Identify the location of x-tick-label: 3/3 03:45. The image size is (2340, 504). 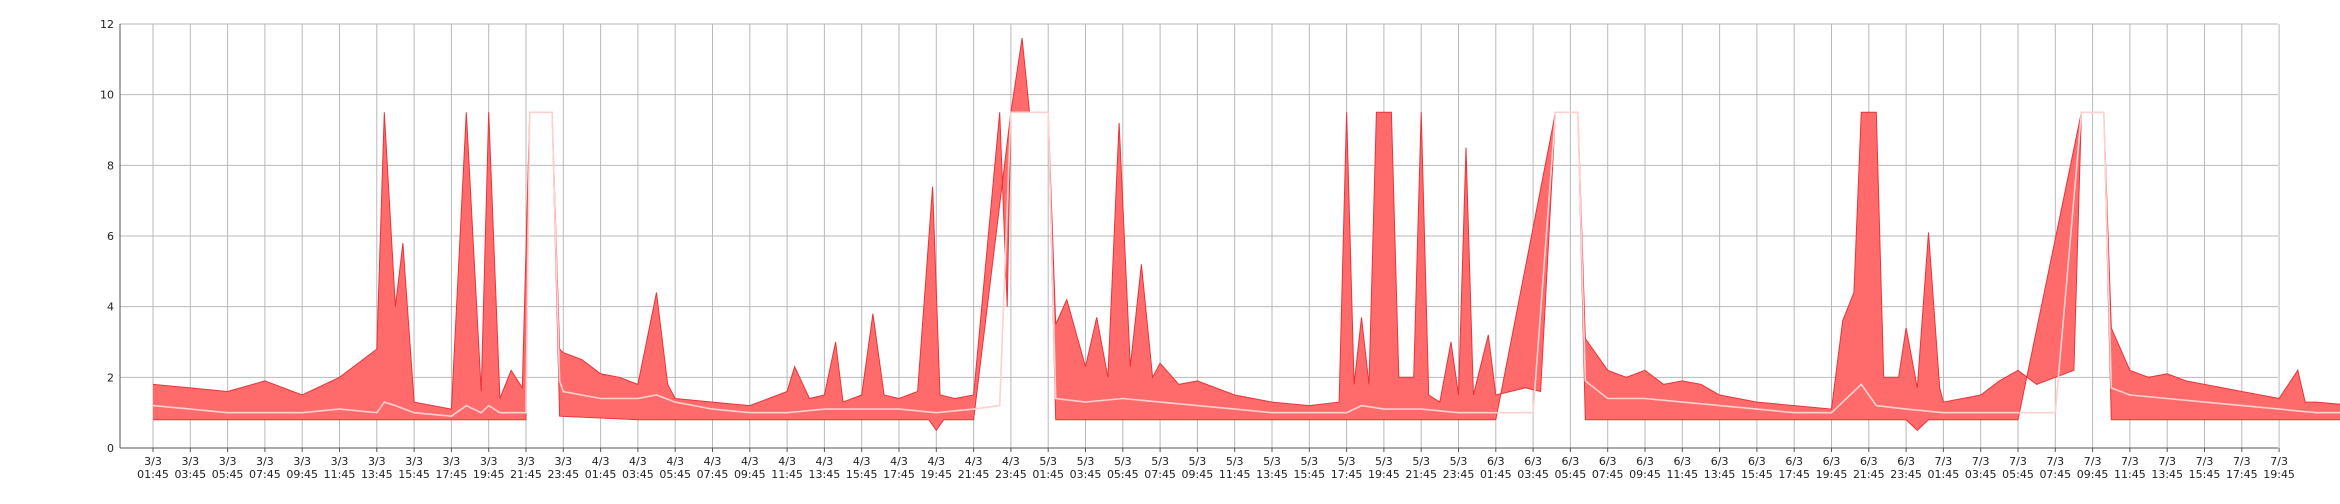
(190, 468).